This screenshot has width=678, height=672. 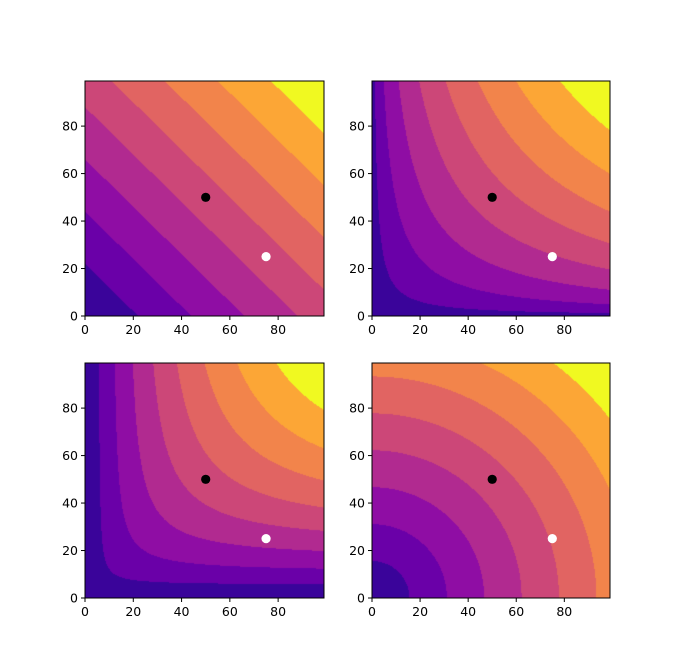 I want to click on contour-panel-top-right: 0 20 40 60 80 0 20 40 60 80, so click(x=480, y=208).